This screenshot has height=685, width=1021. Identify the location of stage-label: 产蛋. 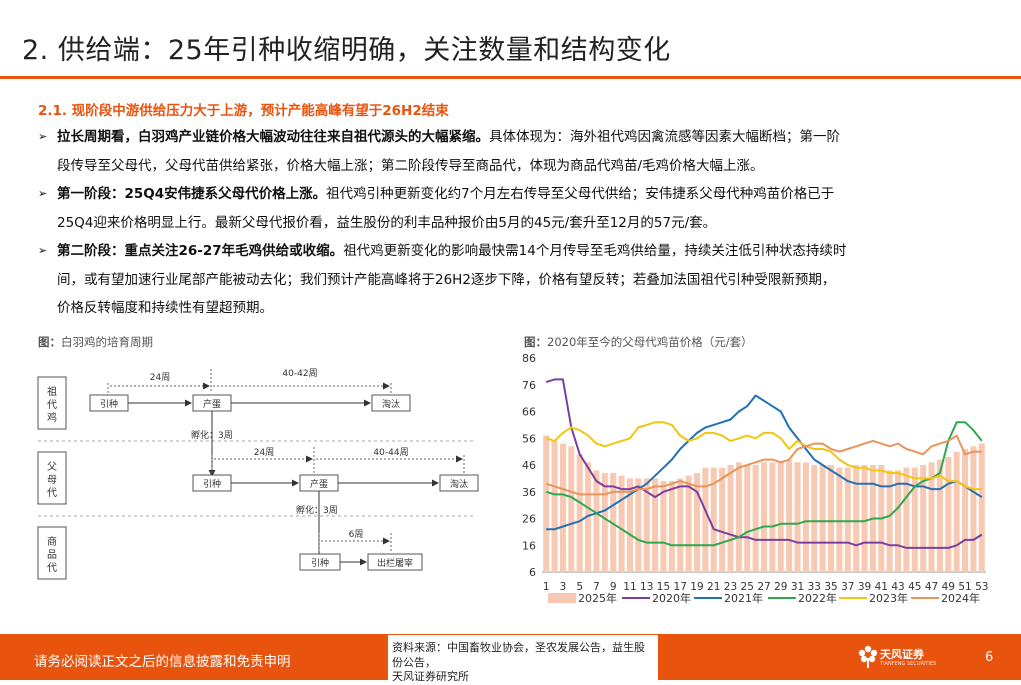
(319, 484).